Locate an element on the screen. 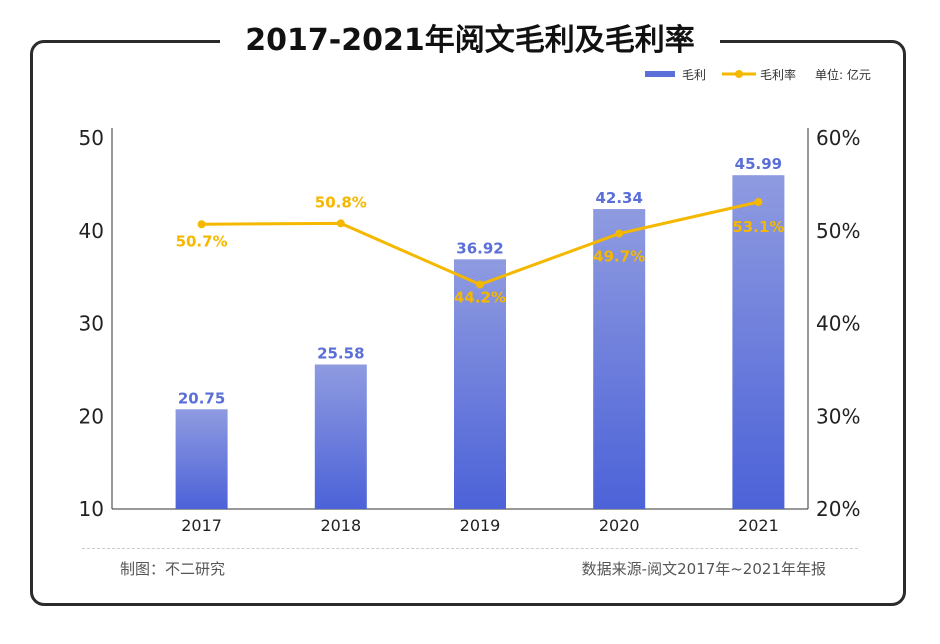 This screenshot has width=940, height=644. margin-point-2020 is located at coordinates (619, 233).